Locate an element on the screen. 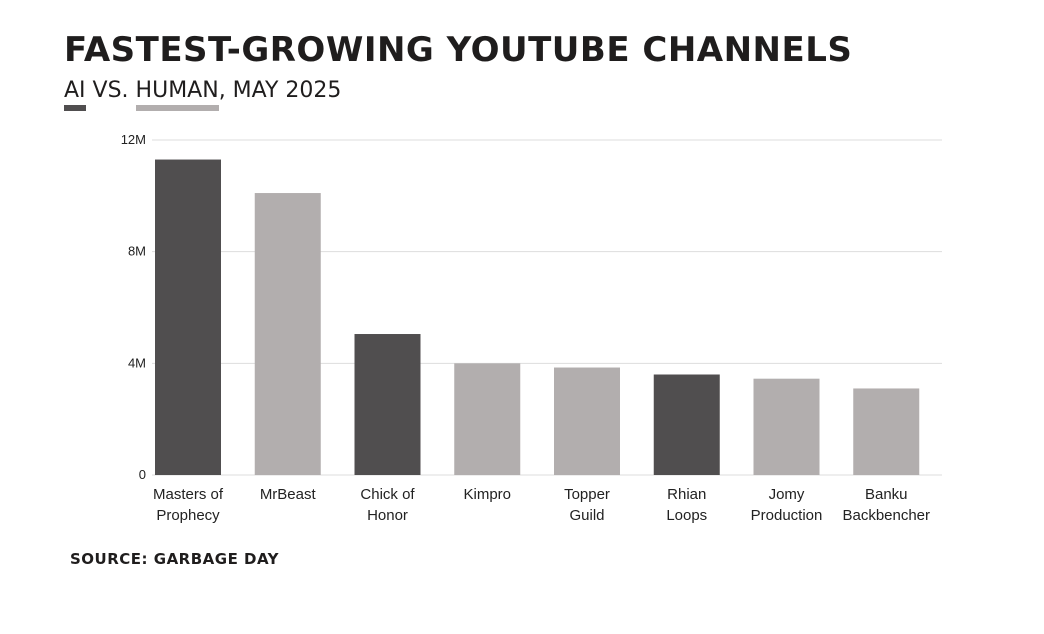  legend-human-label: HUMAN is located at coordinates (177, 90).